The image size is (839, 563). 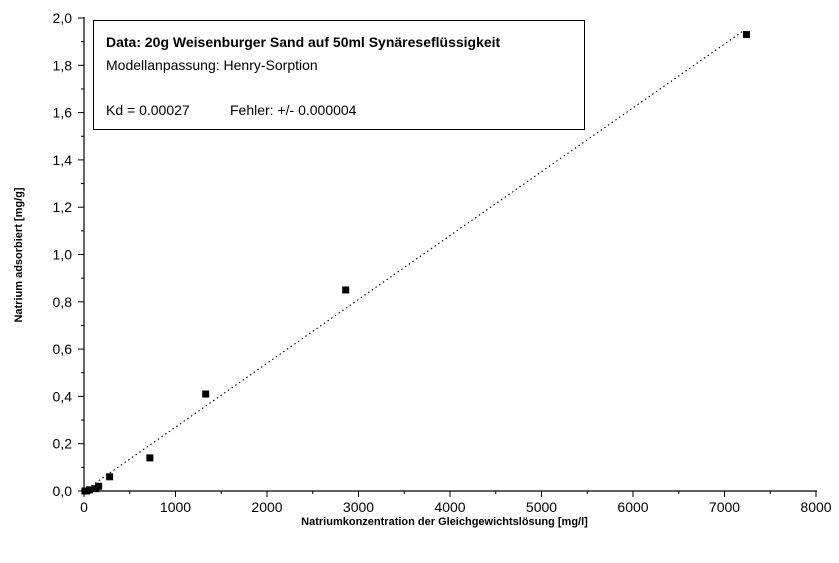 What do you see at coordinates (19, 255) in the screenshot?
I see `y-axis-title: Natrium adsorbiert [mg/g]` at bounding box center [19, 255].